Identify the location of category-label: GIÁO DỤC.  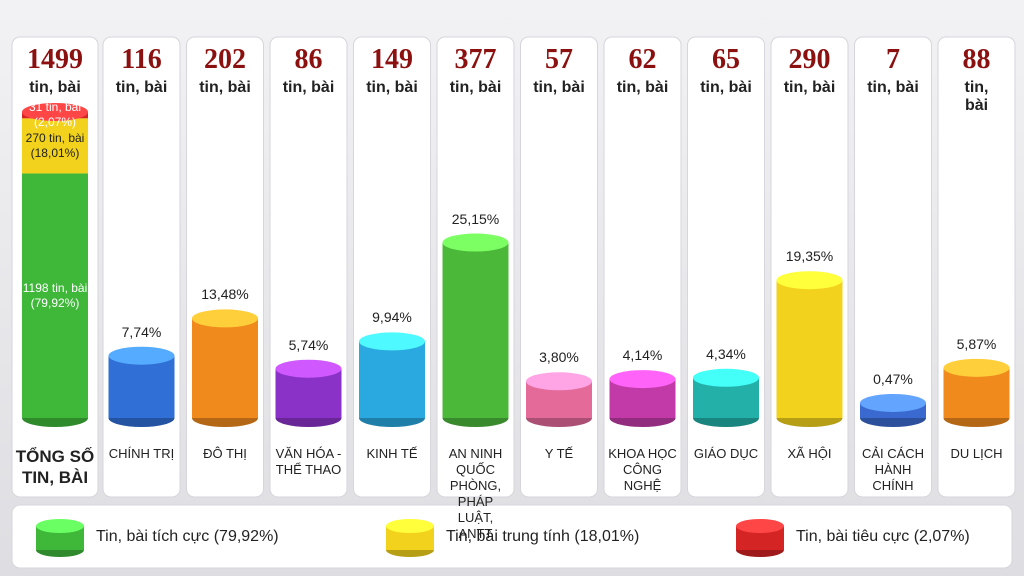
(726, 453).